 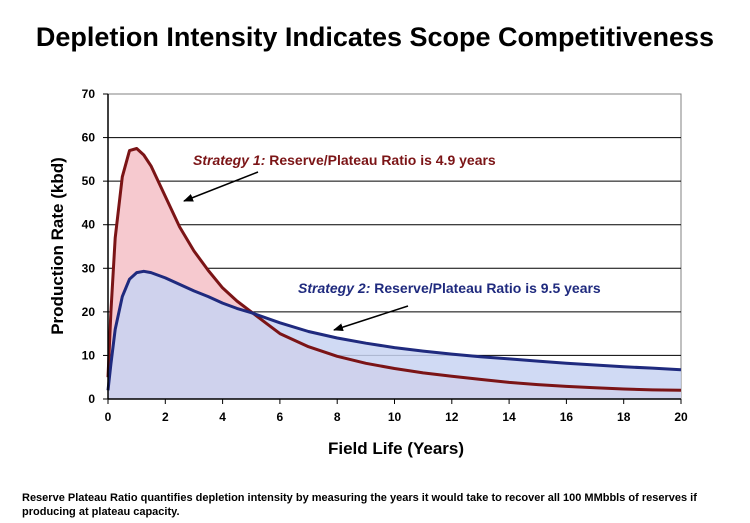 What do you see at coordinates (108, 417) in the screenshot?
I see `x-tick-label: 0` at bounding box center [108, 417].